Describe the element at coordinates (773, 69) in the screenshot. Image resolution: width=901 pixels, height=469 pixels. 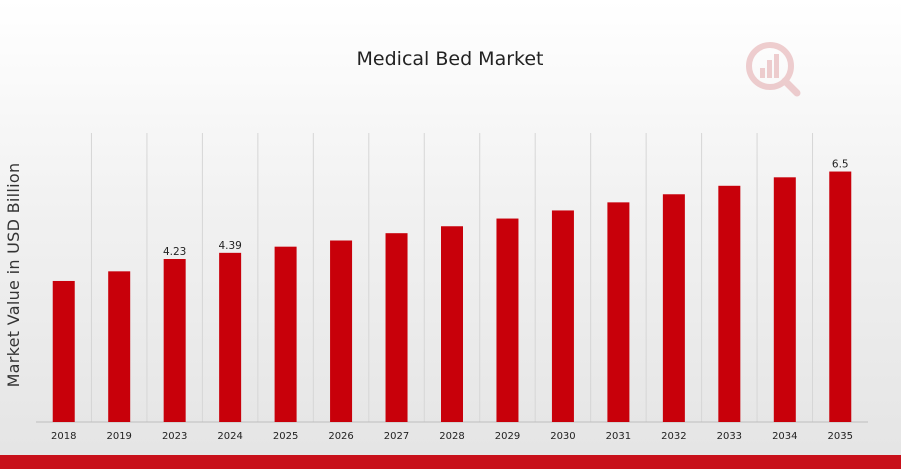
I see `analytics-magnifier-logo-icon` at that location.